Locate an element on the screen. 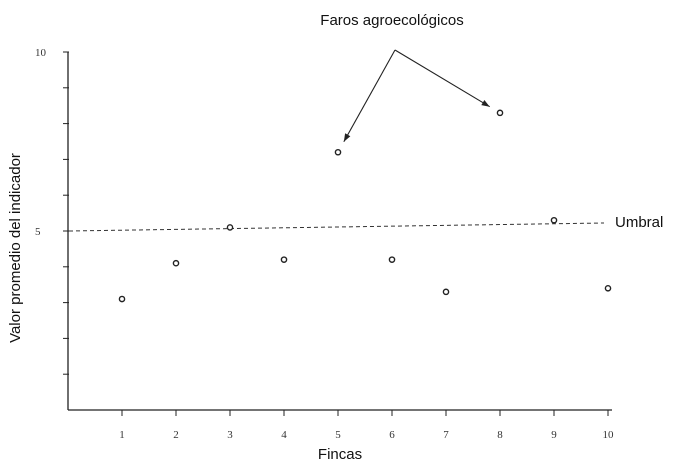 The height and width of the screenshot is (469, 676). x-tick-label: 7 is located at coordinates (446, 435).